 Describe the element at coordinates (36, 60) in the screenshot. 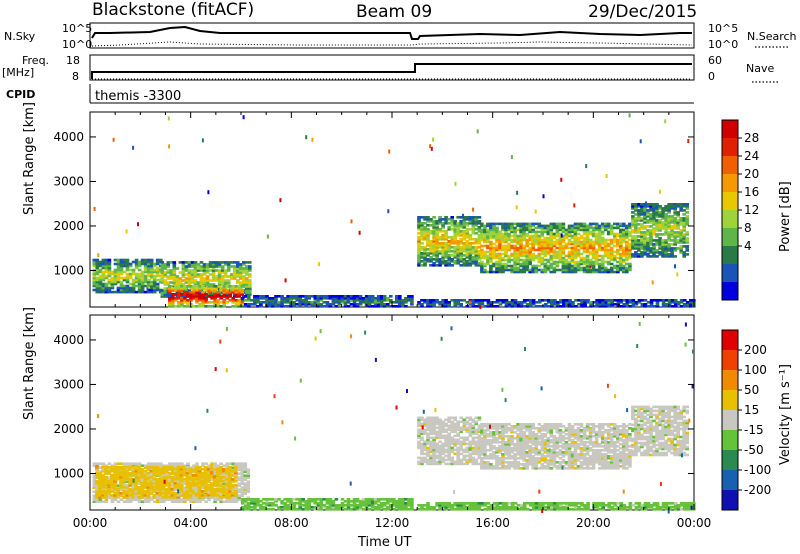

I see `freq-label: Freq.` at that location.